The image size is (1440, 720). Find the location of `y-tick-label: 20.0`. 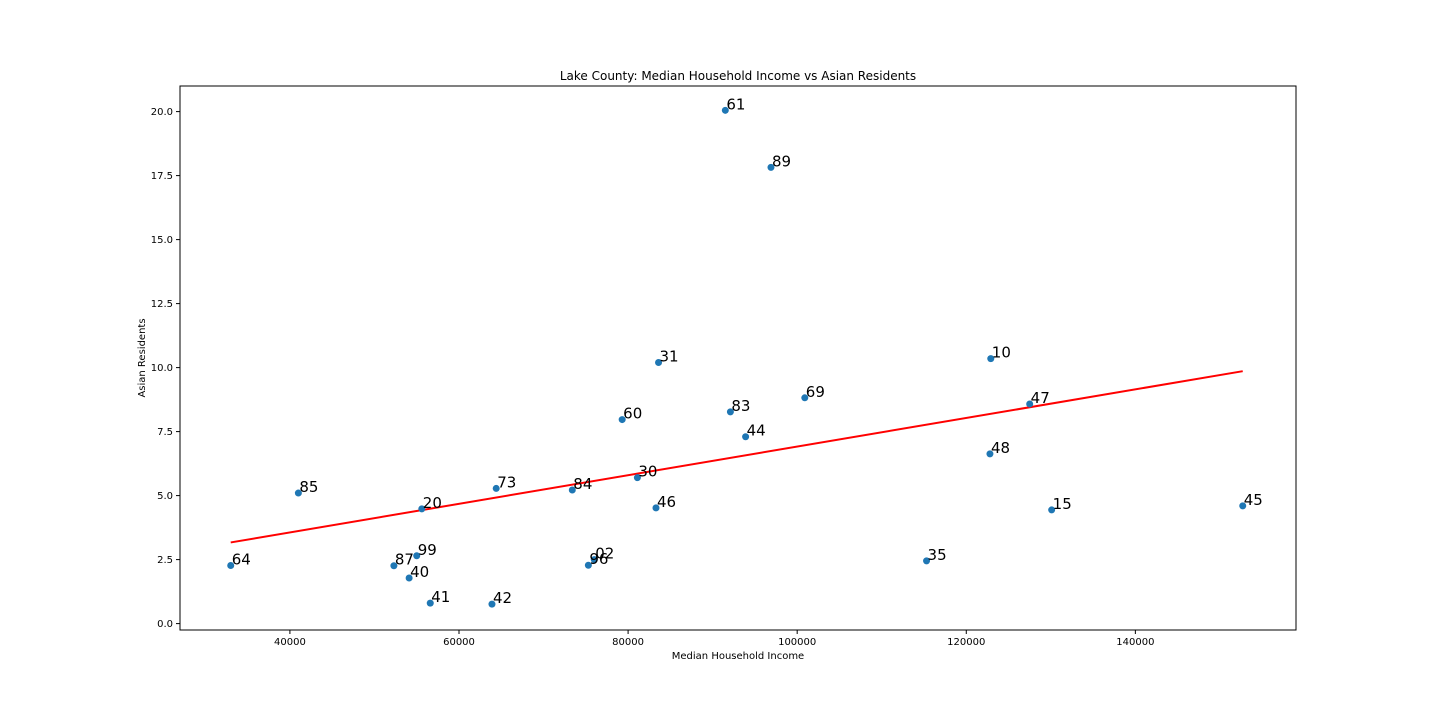

y-tick-label: 20.0 is located at coordinates (162, 112).